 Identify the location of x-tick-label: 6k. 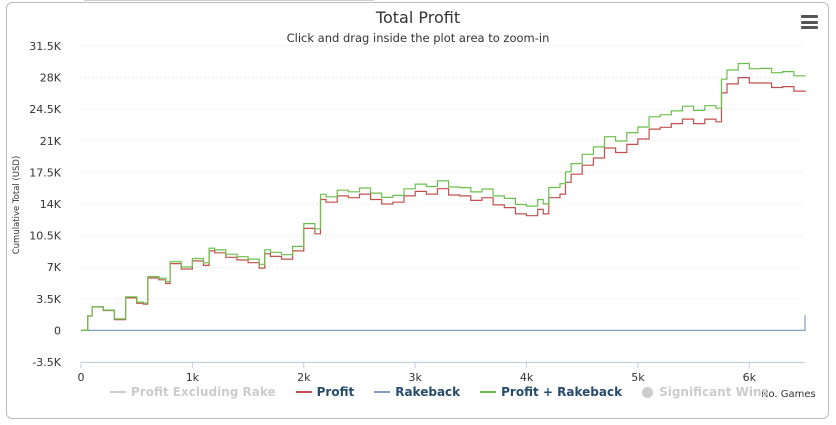
(750, 377).